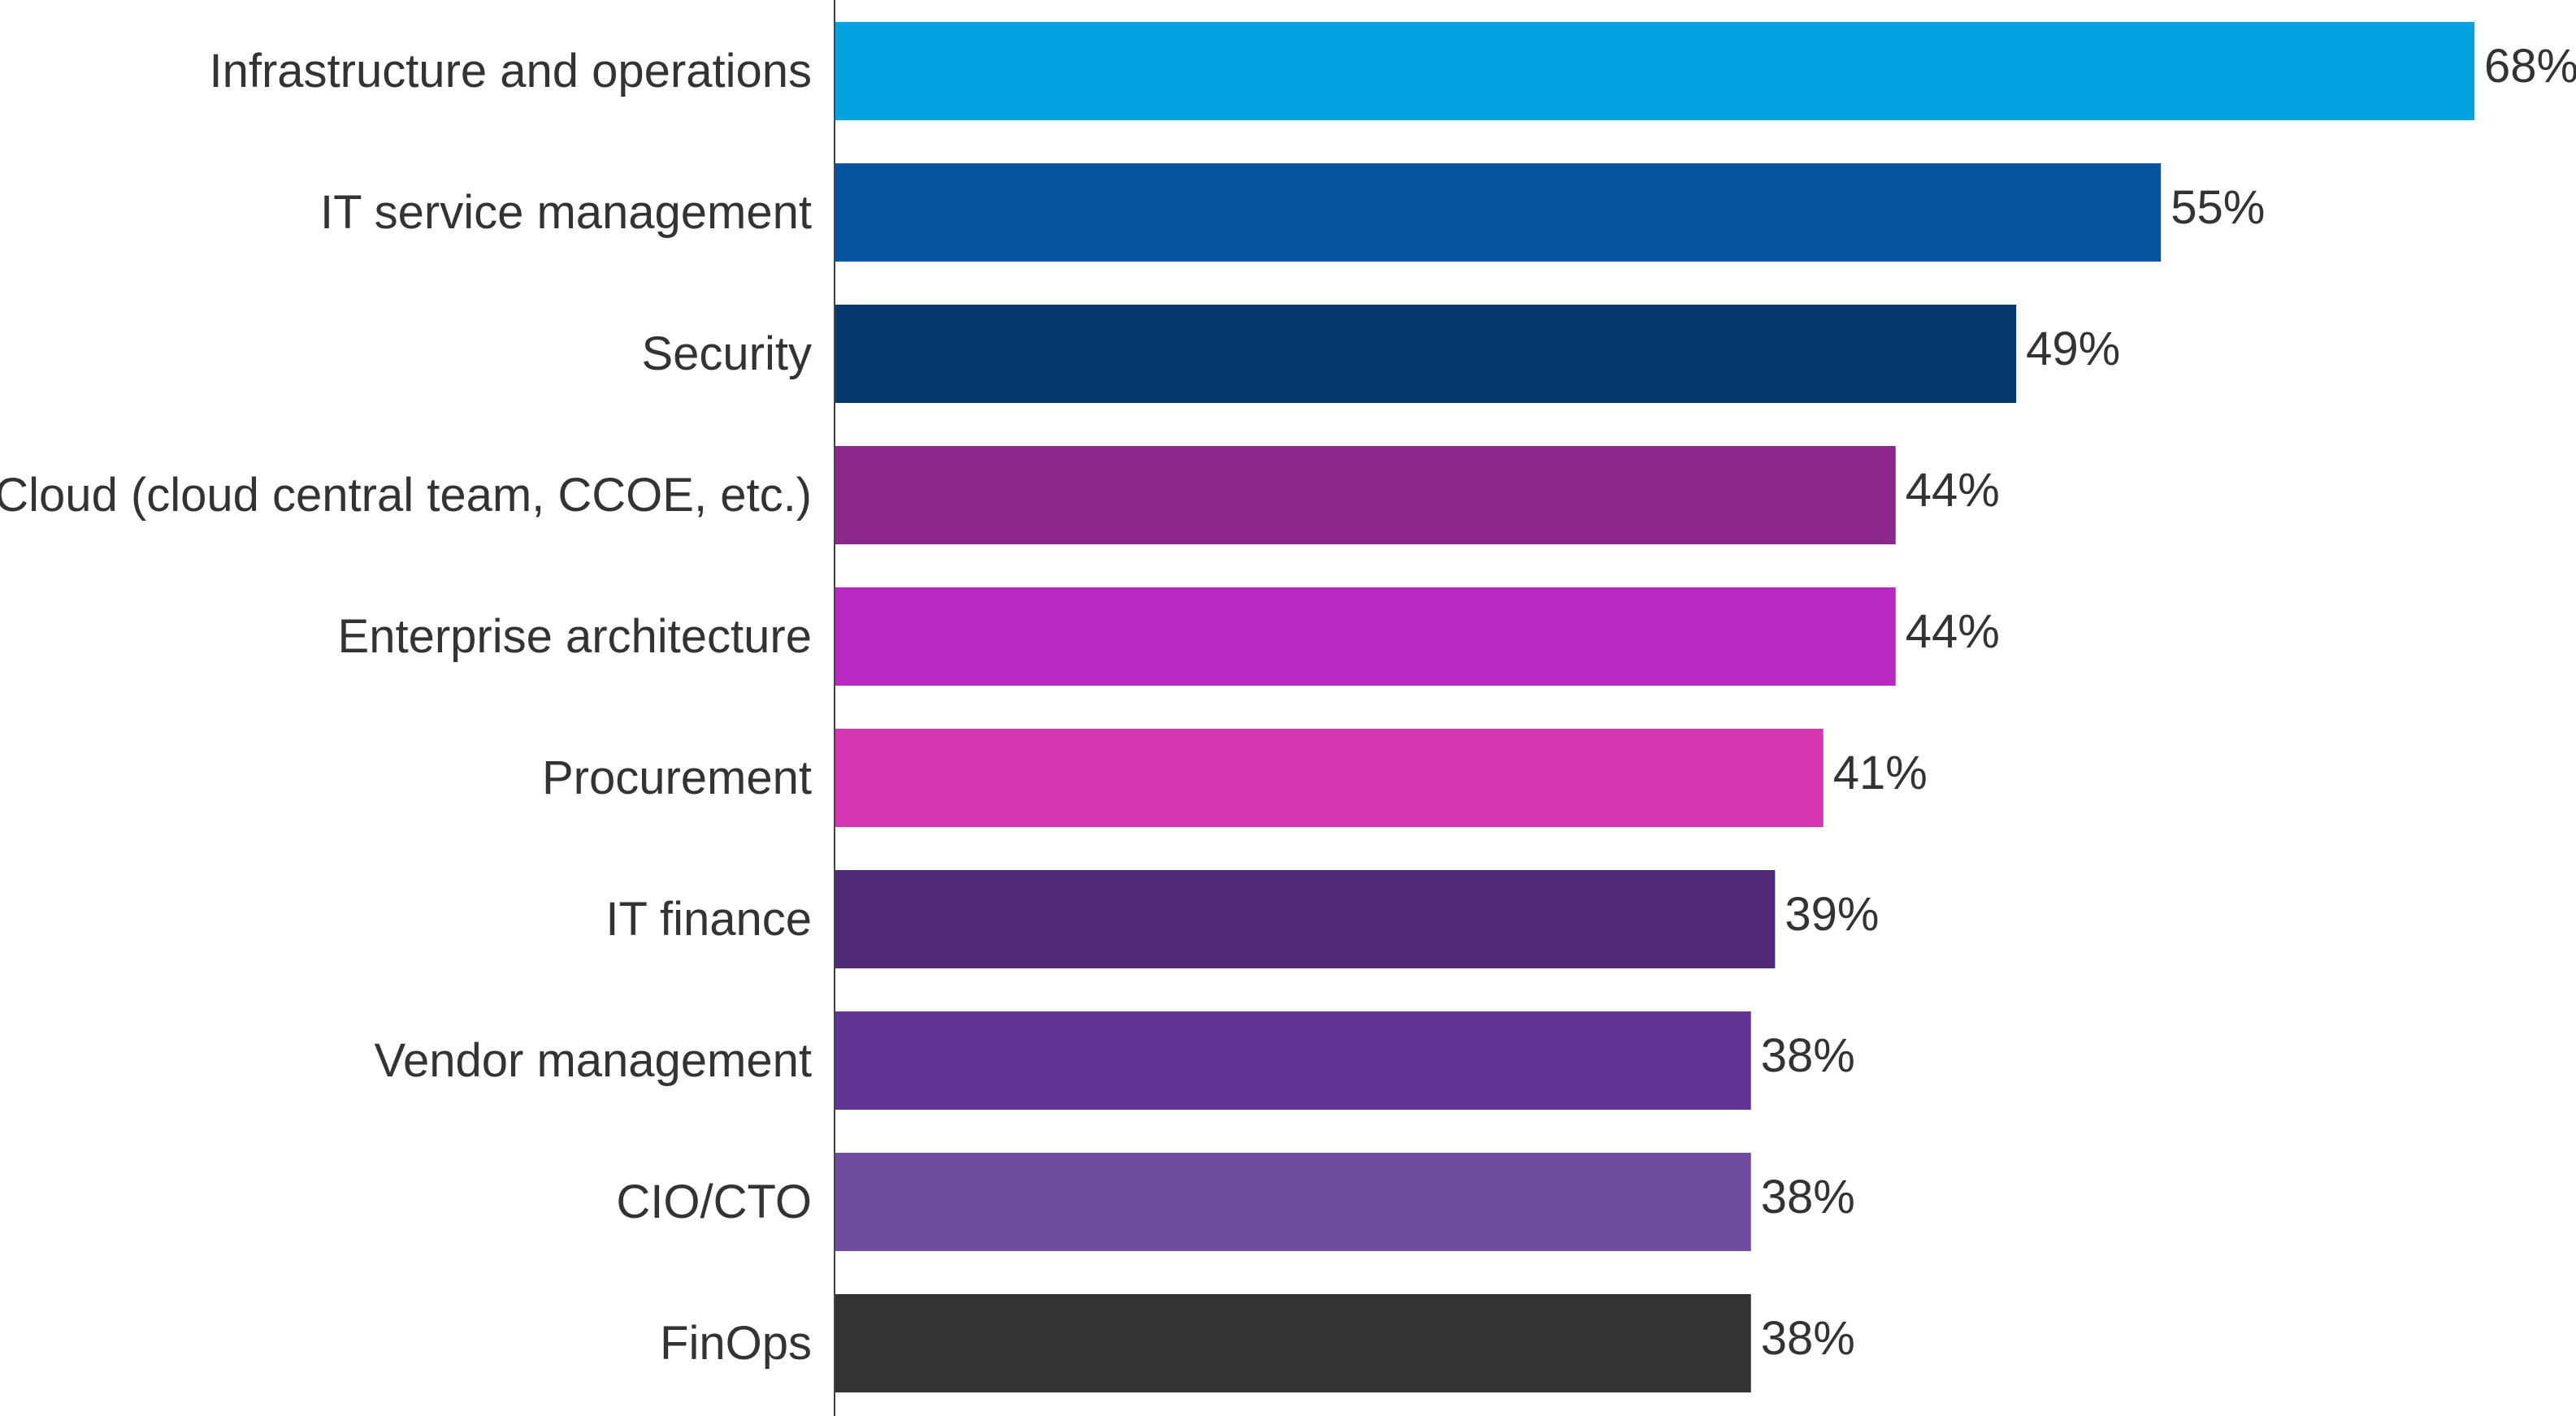 Image resolution: width=2576 pixels, height=1416 pixels. I want to click on value-label: 68%, so click(2530, 66).